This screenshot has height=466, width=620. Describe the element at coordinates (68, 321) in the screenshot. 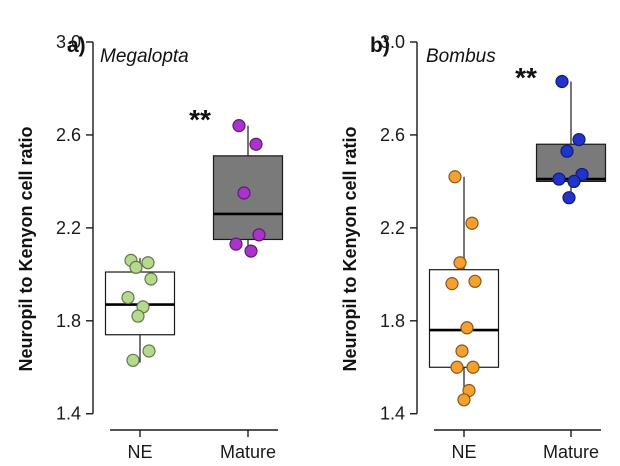

I see `panel-a-y-tick-label: 1.8` at that location.